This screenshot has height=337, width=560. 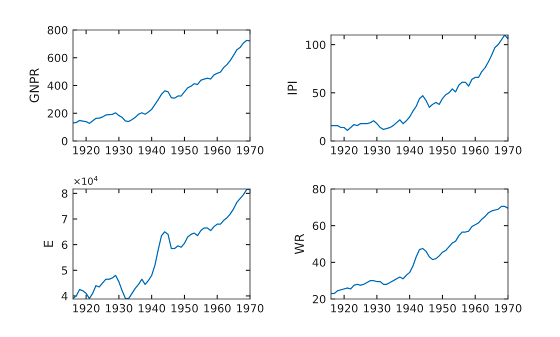 I want to click on y-tick-label: 200, so click(x=58, y=113).